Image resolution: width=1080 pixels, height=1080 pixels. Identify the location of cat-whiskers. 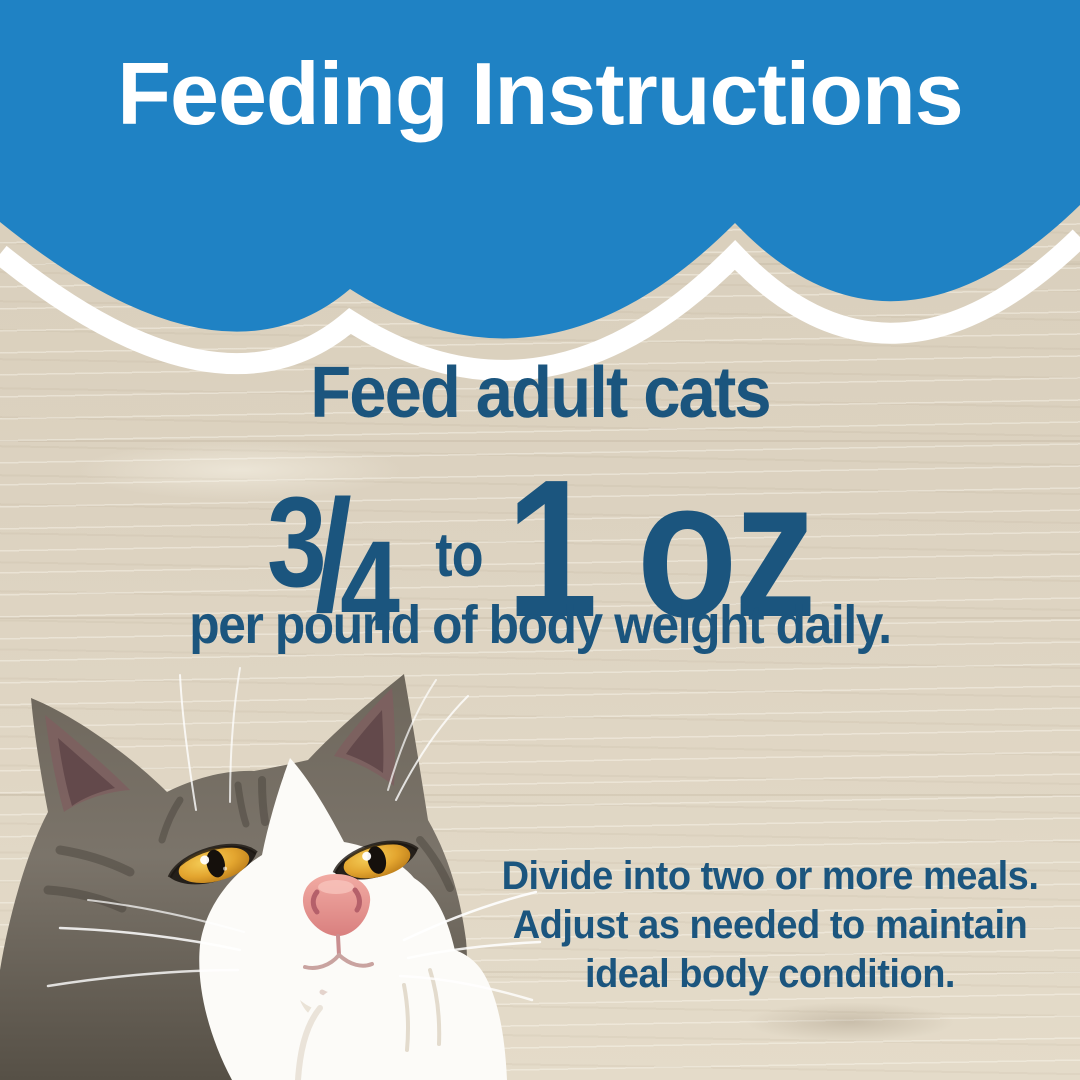
(294, 834).